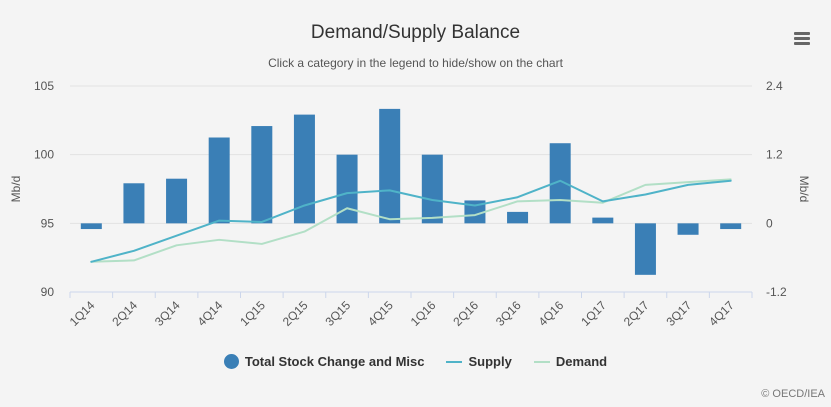  Describe the element at coordinates (16, 189) in the screenshot. I see `left-axis-title: Mb/d` at that location.